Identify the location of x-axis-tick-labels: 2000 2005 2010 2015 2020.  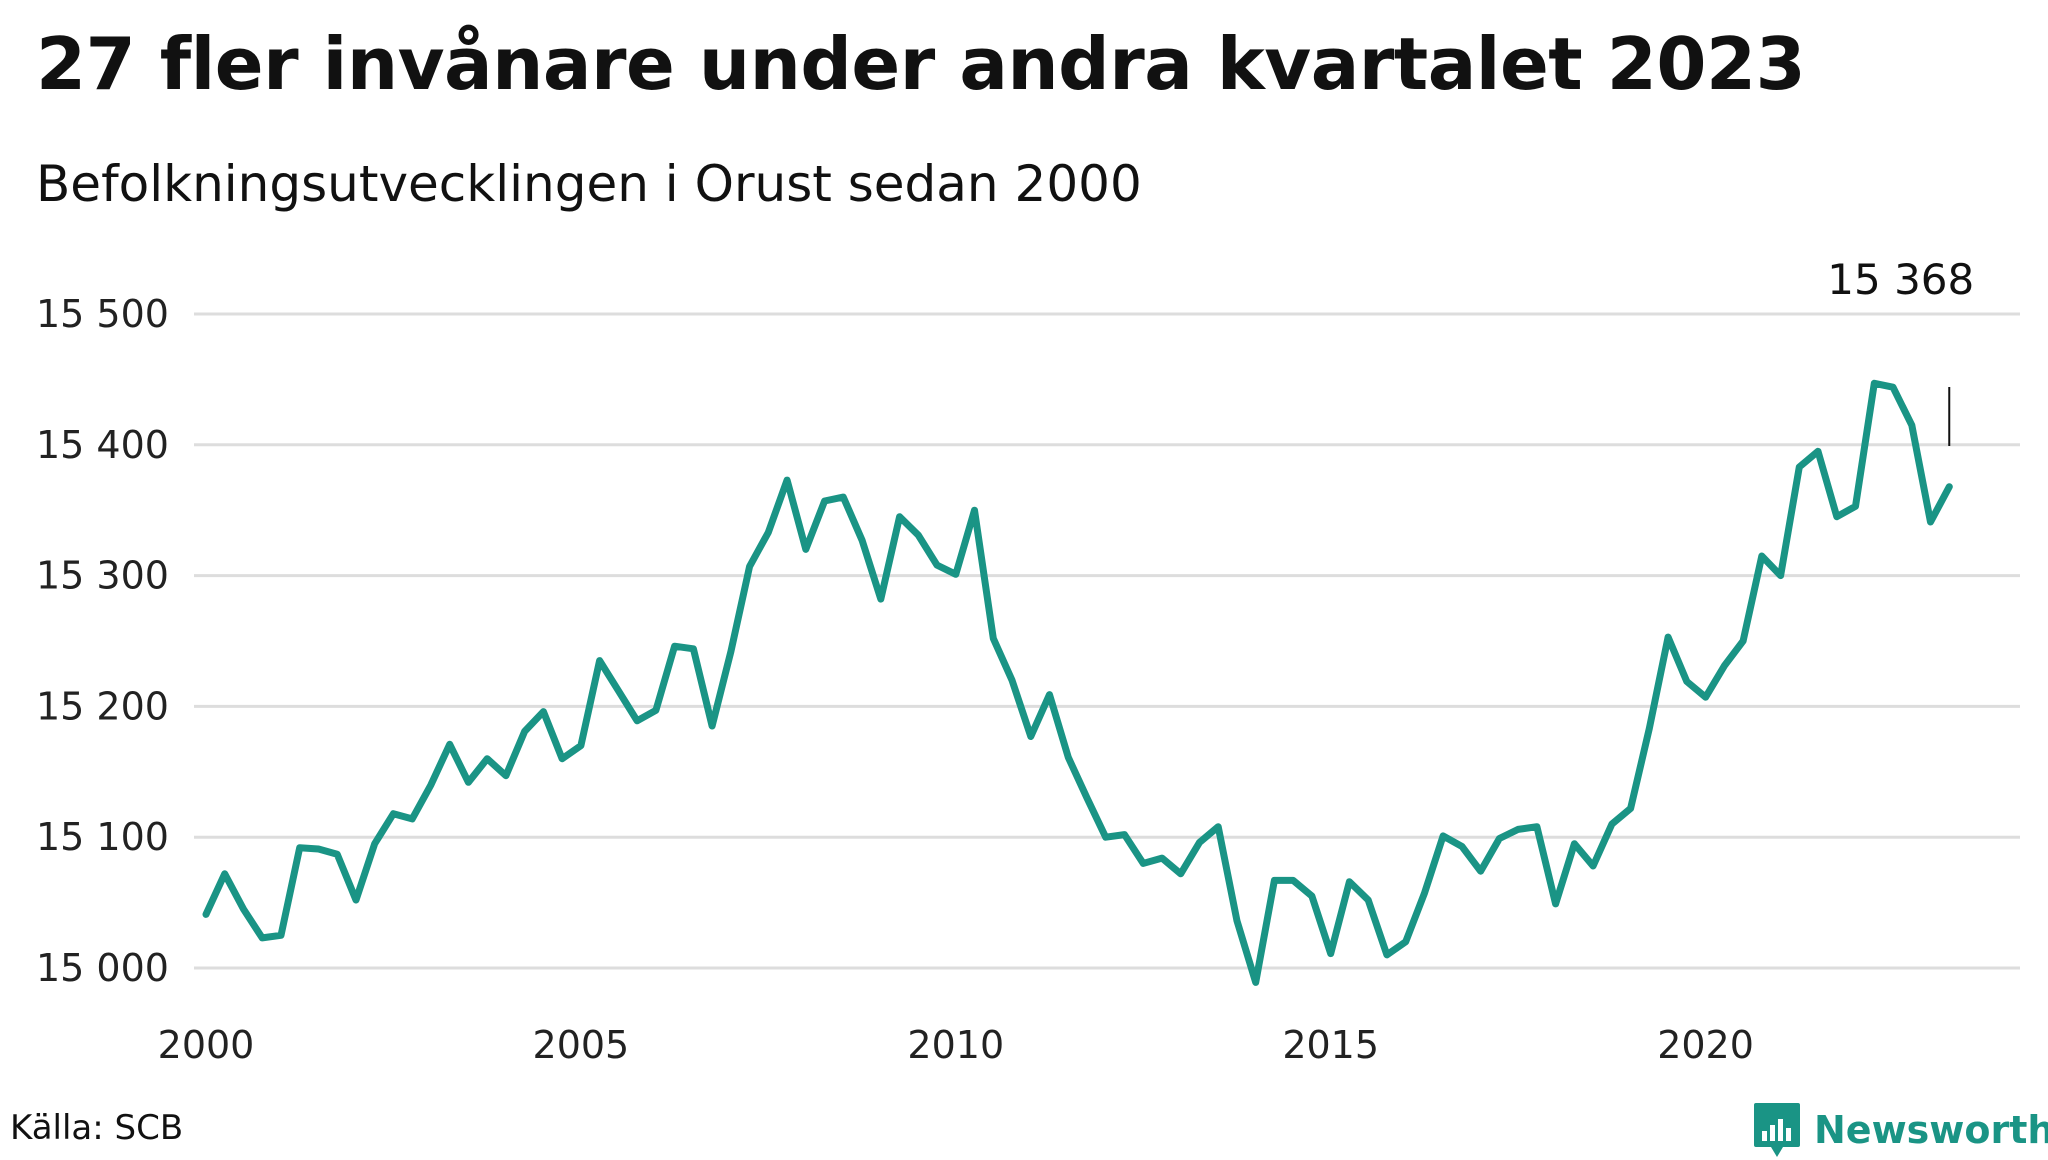
(956, 1045).